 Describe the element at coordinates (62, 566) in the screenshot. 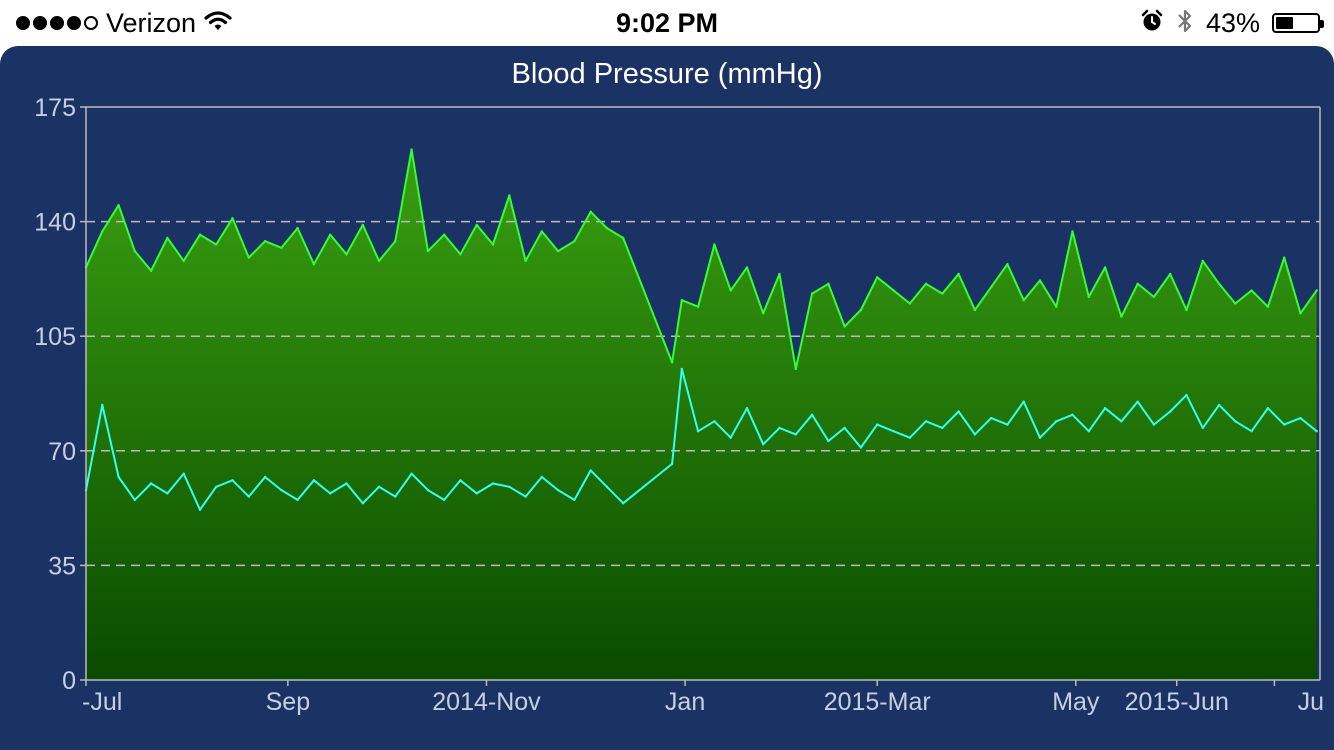

I see `y-tick-label: 35` at that location.